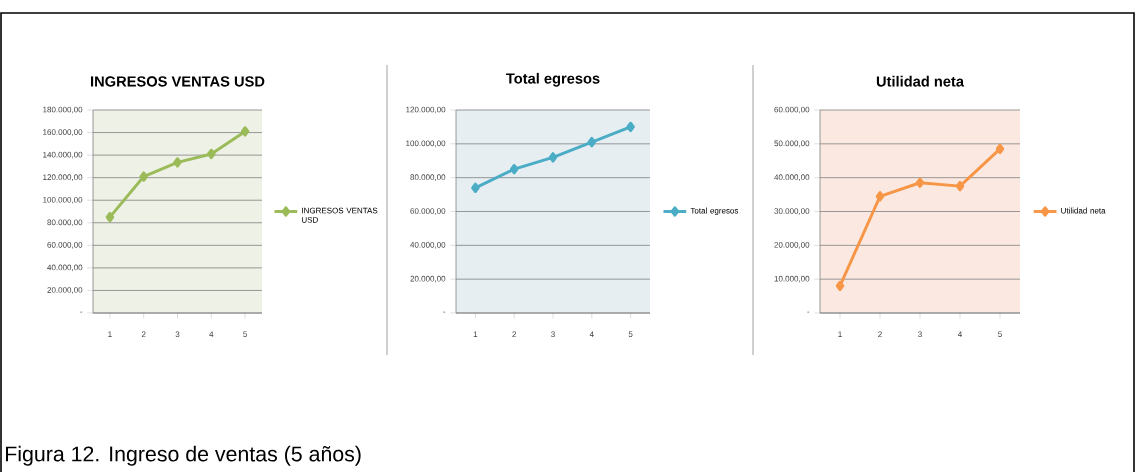 The image size is (1135, 472). What do you see at coordinates (63, 155) in the screenshot?
I see `y-tick-label: 140.000,00` at bounding box center [63, 155].